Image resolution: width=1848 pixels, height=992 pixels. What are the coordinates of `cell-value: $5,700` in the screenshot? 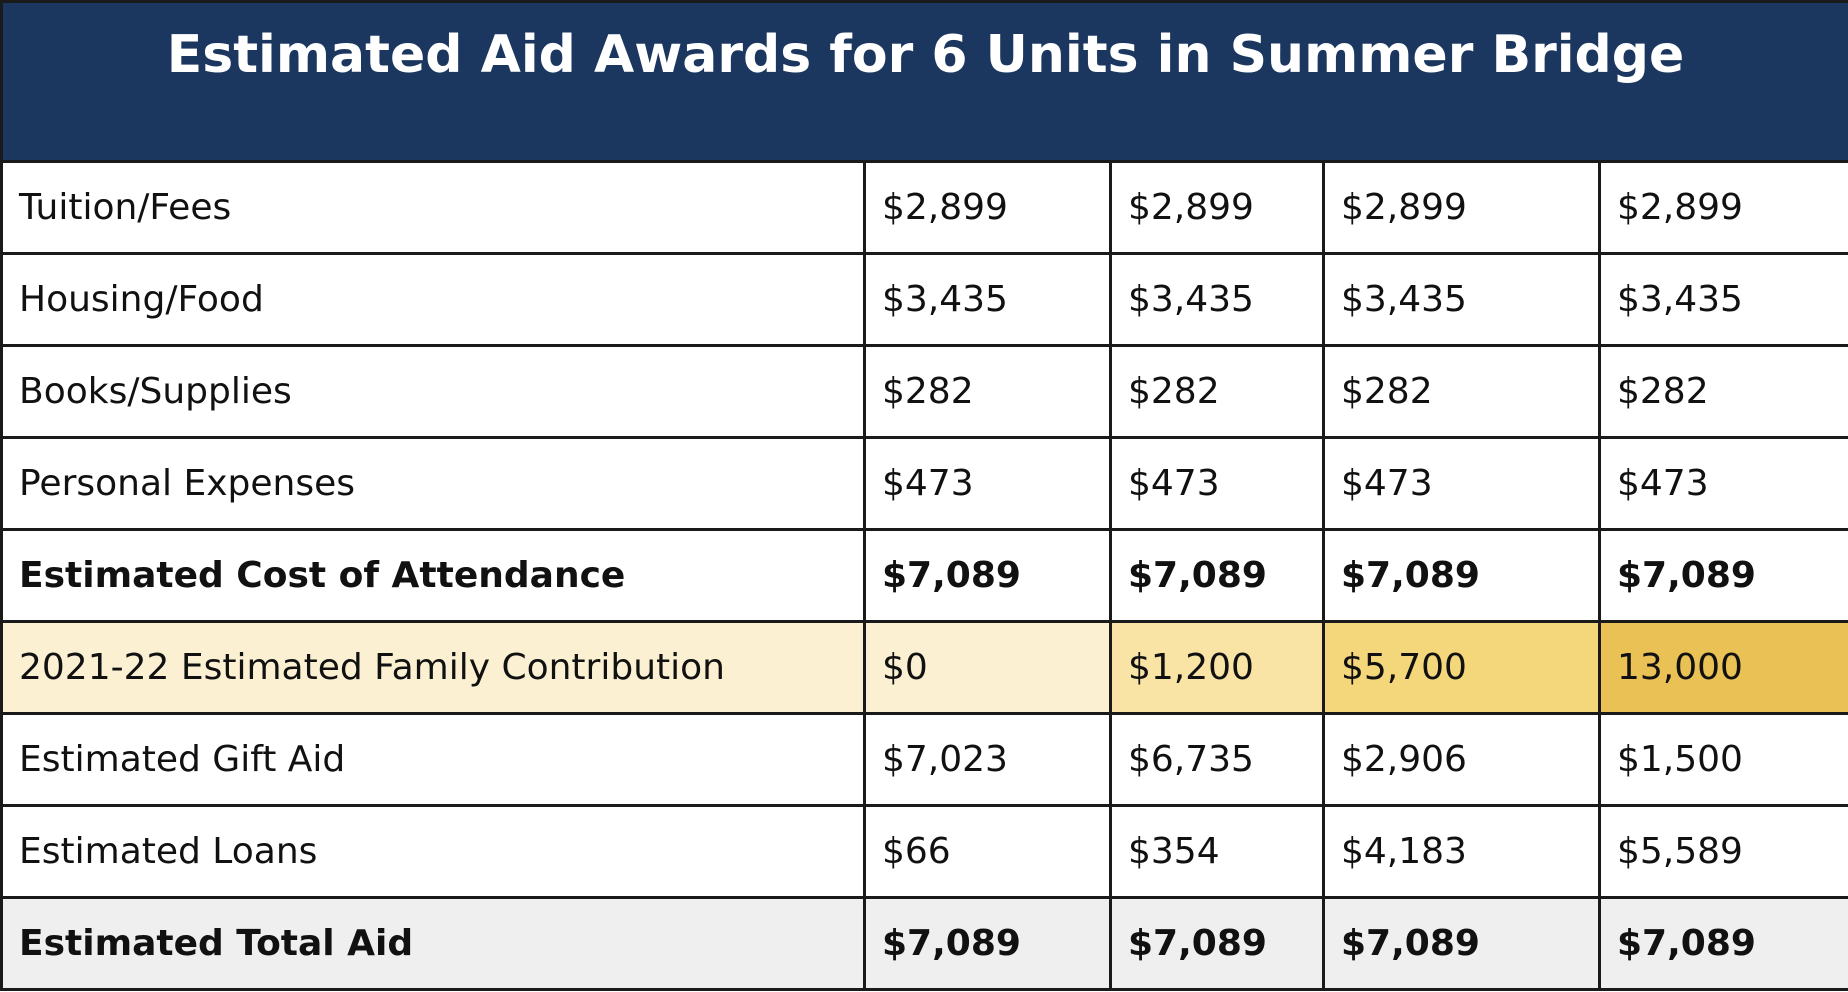 It's located at (1461, 667).